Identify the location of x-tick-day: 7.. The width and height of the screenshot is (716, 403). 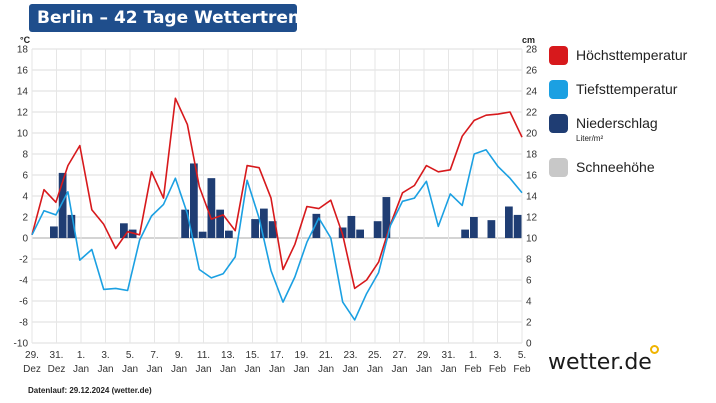
(154, 355).